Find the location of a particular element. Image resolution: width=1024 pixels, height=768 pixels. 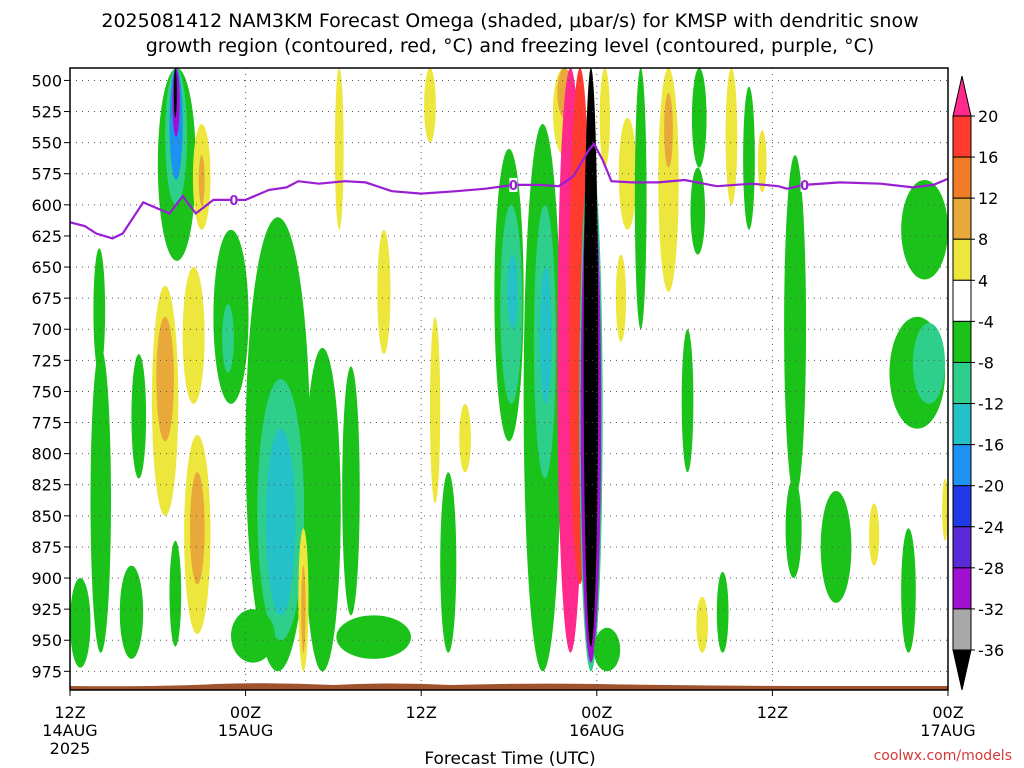

x-tick-label: 17AUG is located at coordinates (947, 730).